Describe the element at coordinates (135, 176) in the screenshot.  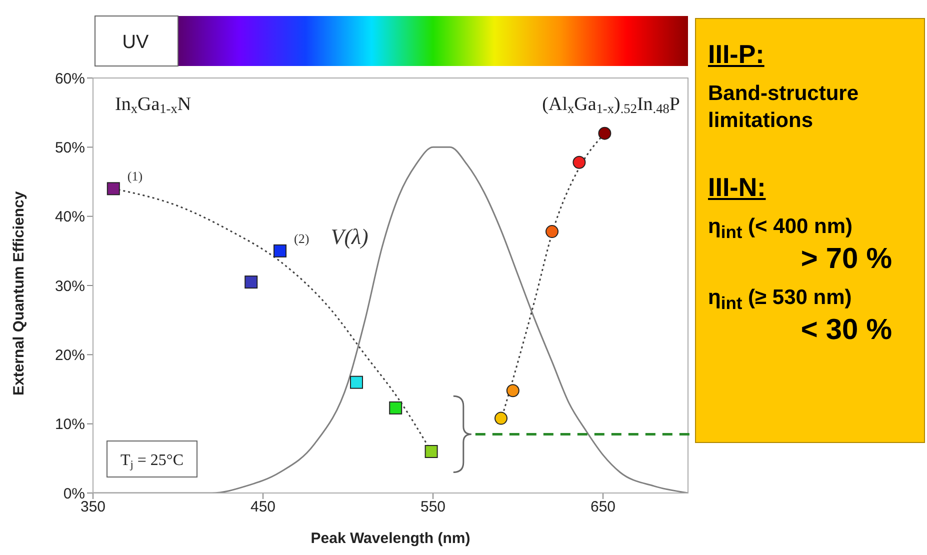
I see `annotation: (1)` at that location.